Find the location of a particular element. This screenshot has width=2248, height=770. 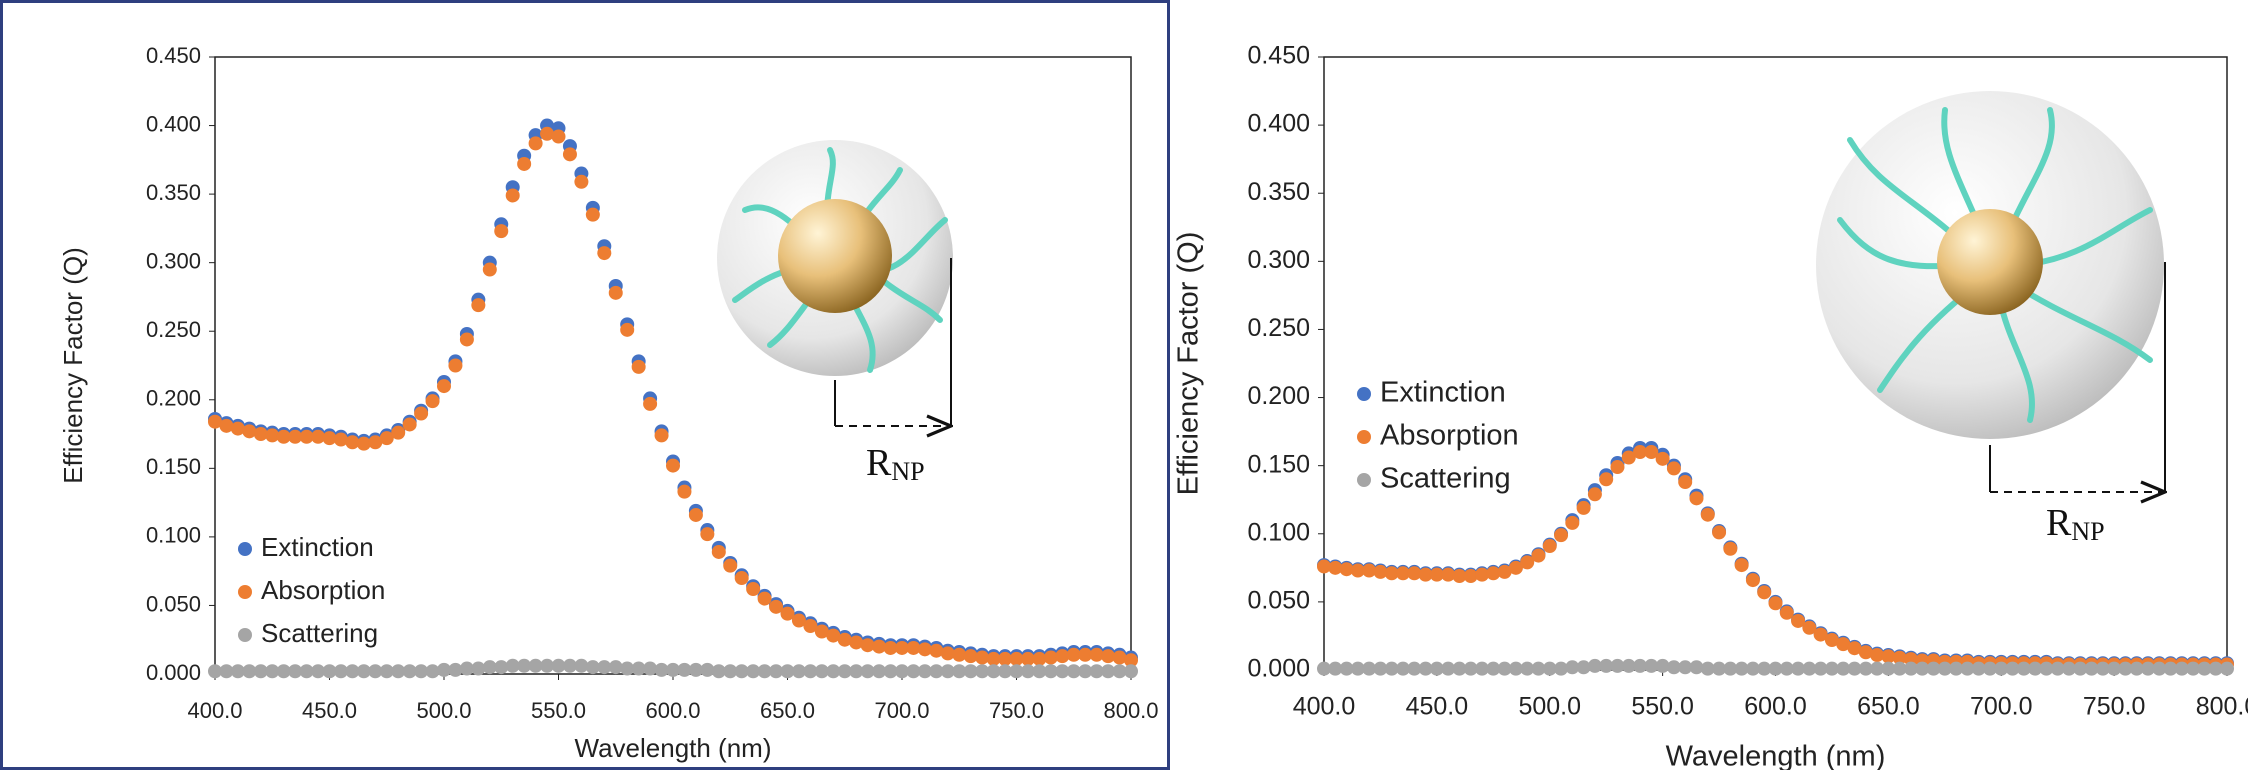

annotation-sub: NP is located at coordinates (907, 471).